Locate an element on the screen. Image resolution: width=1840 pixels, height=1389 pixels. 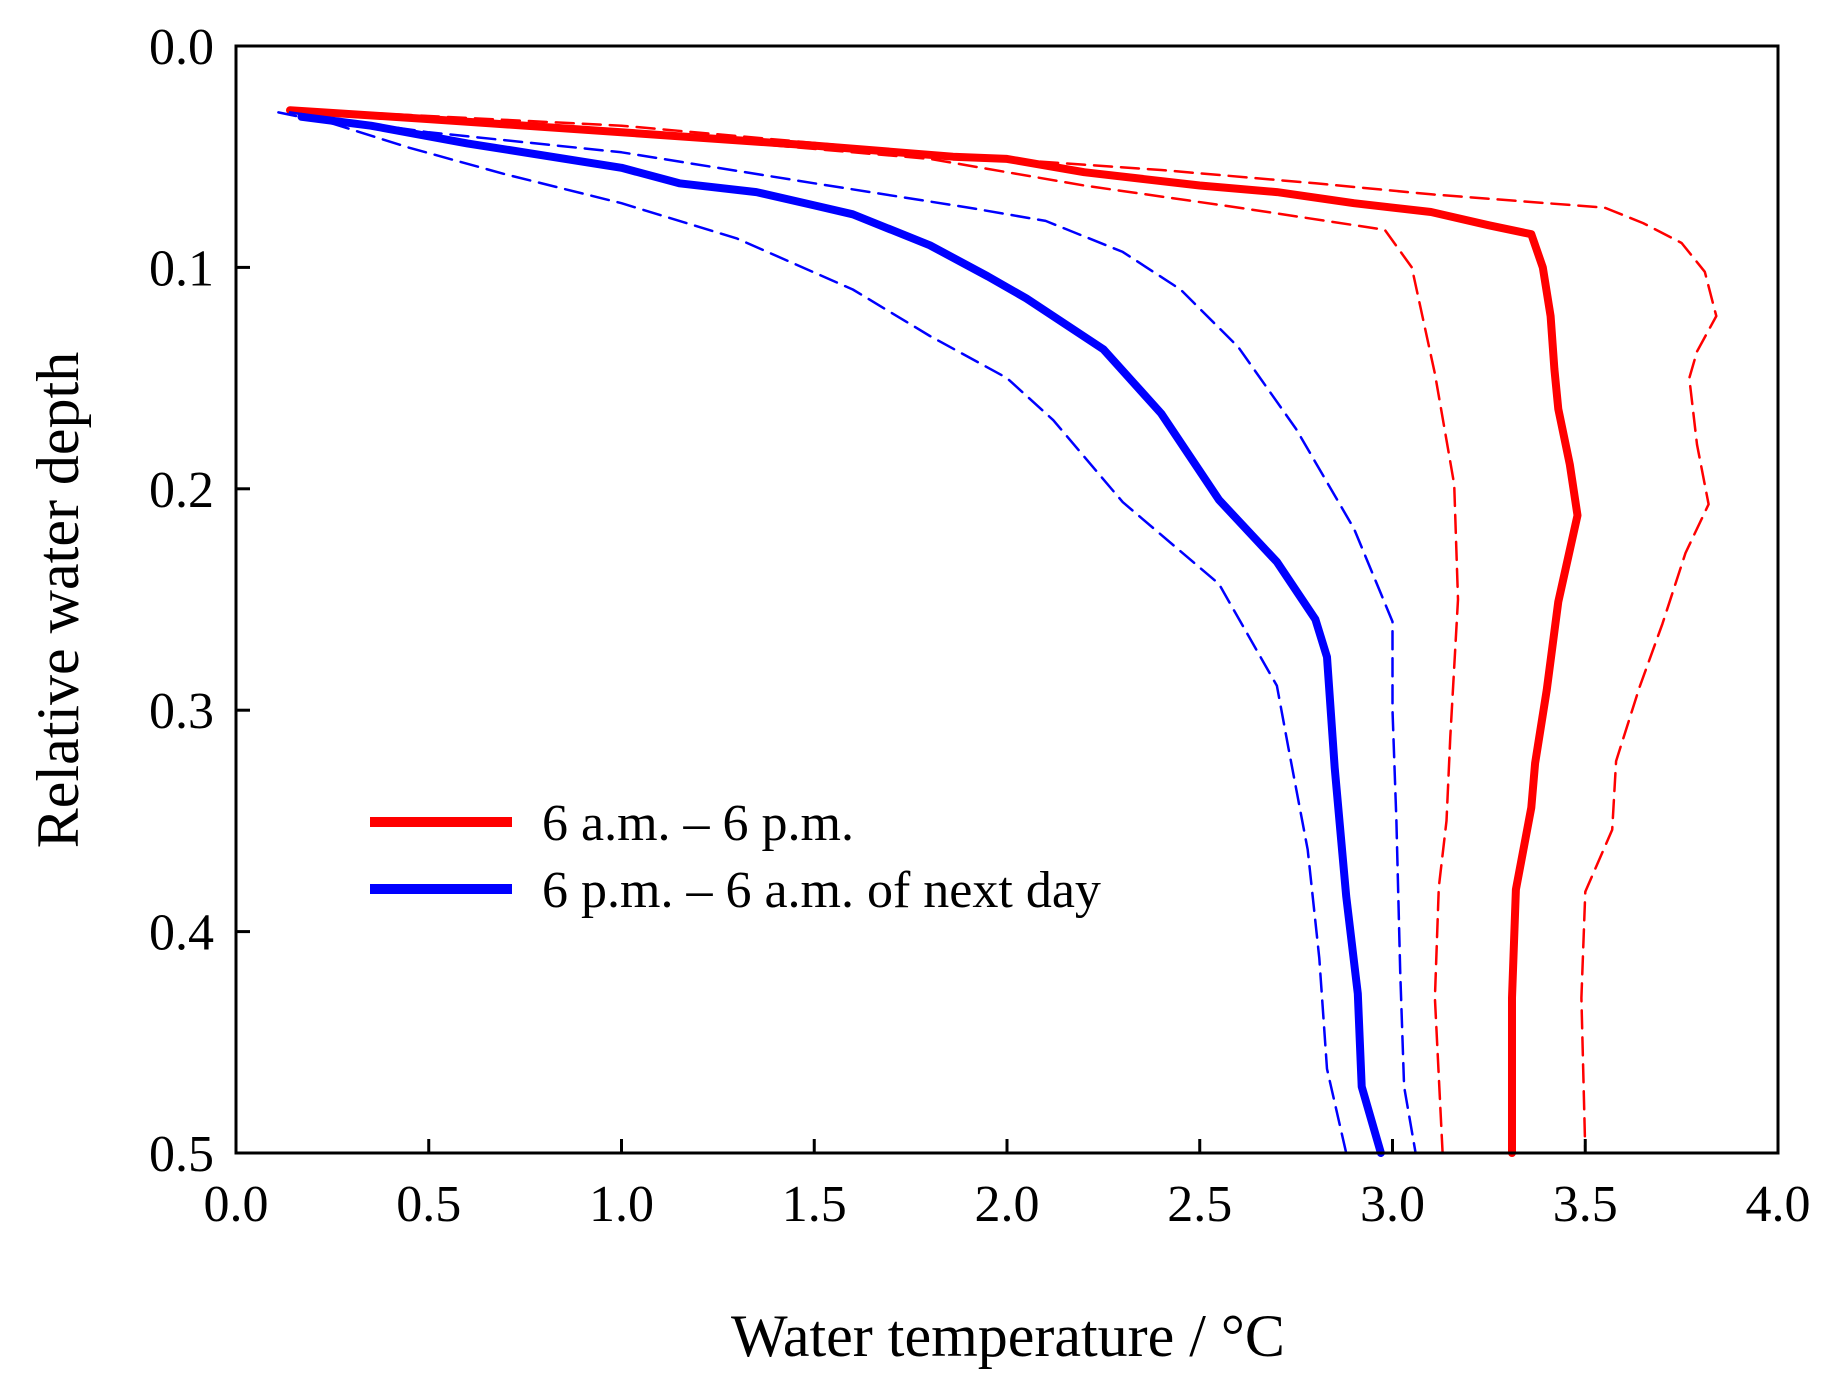
x-axis-title: Water temperature / °C is located at coordinates (1008, 1336).